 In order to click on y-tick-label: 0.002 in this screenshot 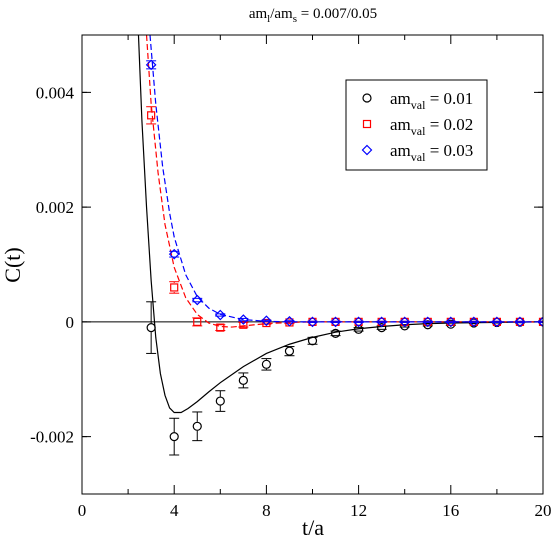, I will do `click(55, 207)`.